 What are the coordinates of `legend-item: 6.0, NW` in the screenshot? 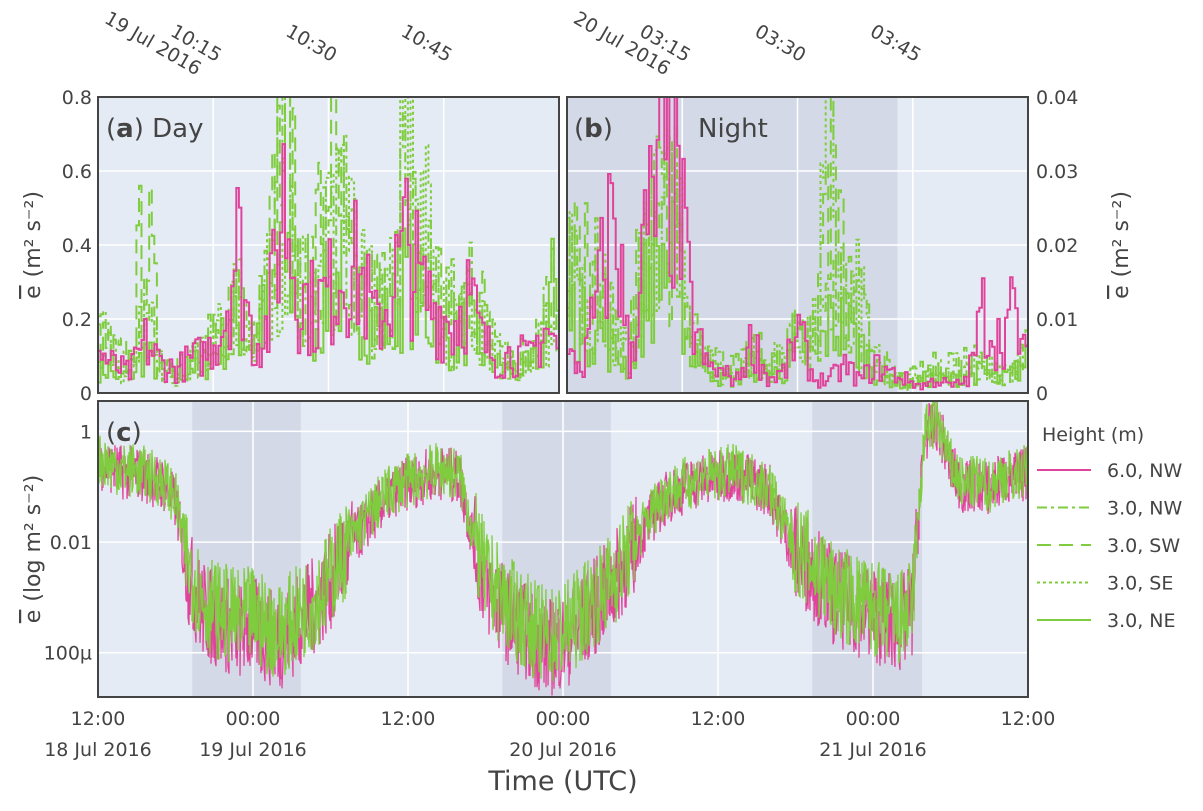 It's located at (1110, 471).